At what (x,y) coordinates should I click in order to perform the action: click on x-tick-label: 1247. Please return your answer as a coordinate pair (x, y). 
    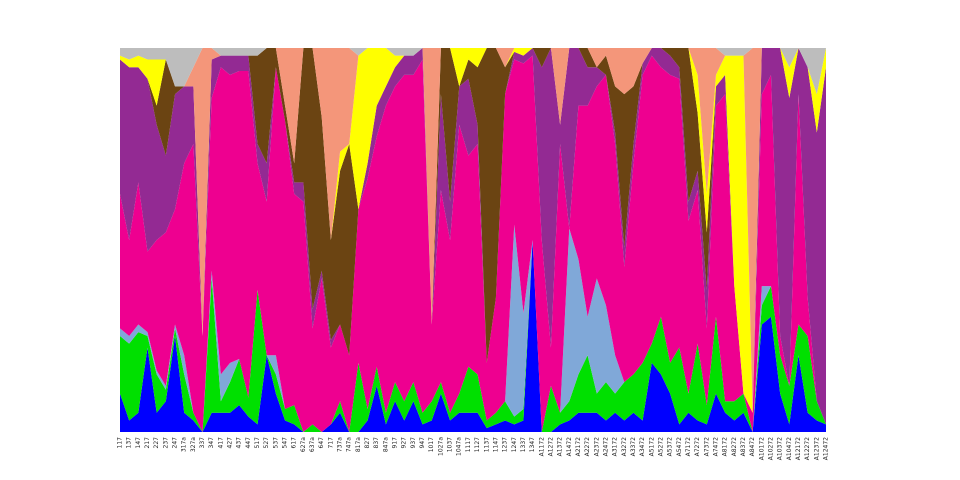
    Looking at the image, I should click on (514, 444).